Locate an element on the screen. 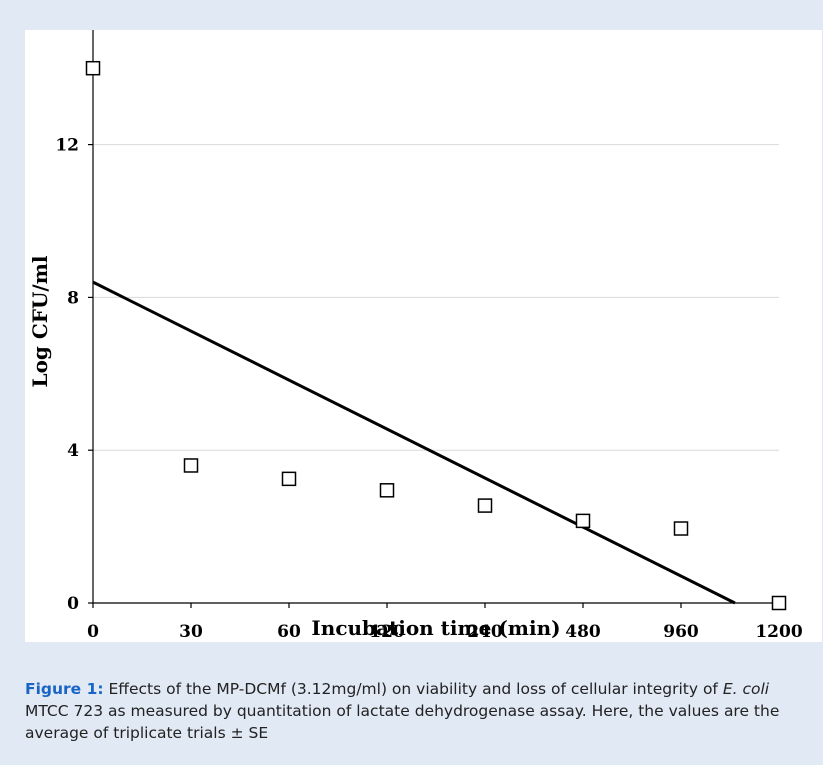  x-tick-label-480: 480 is located at coordinates (583, 632).